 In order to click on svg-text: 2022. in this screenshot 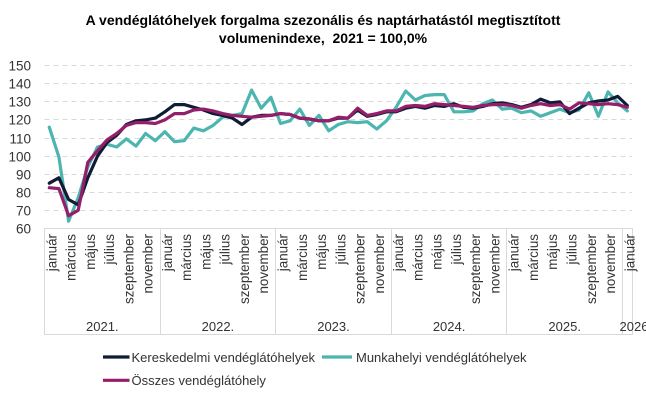, I will do `click(218, 326)`.